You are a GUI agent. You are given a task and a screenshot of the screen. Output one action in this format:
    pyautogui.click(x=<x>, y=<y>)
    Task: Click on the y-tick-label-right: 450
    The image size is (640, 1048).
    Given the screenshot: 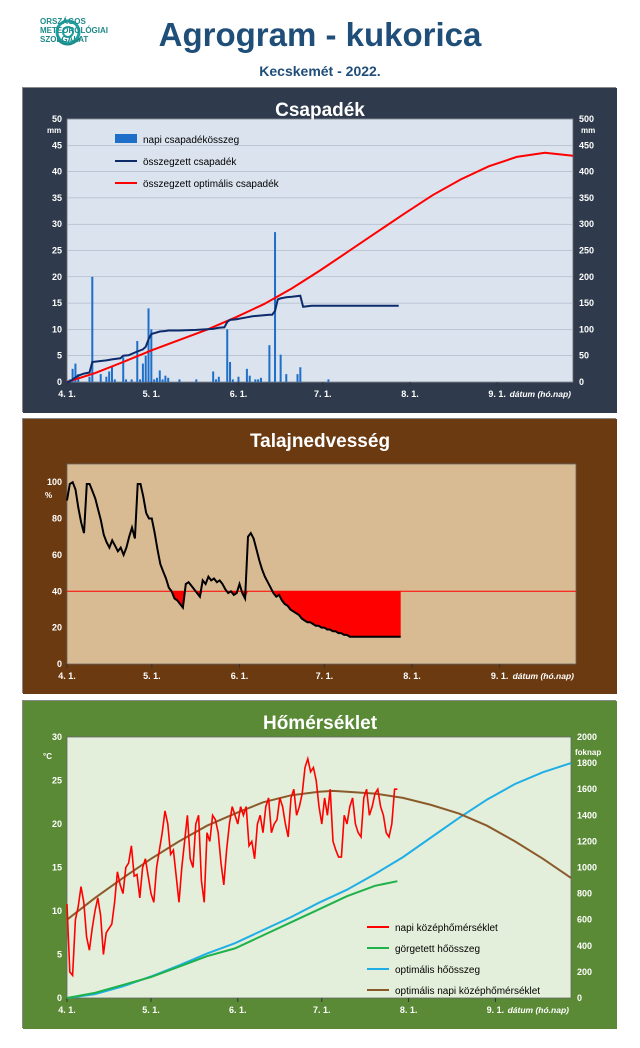 What is the action you would take?
    pyautogui.click(x=586, y=145)
    